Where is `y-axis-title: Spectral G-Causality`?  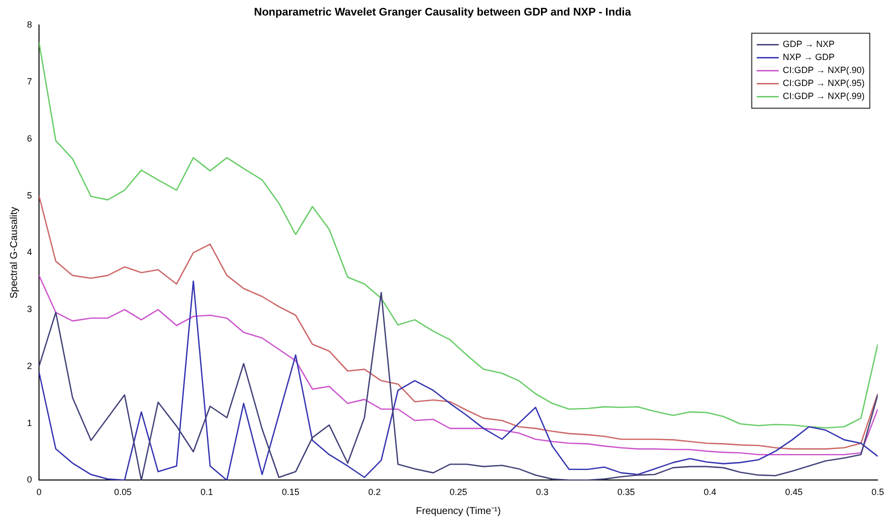 y-axis-title: Spectral G-Causality is located at coordinates (14, 252).